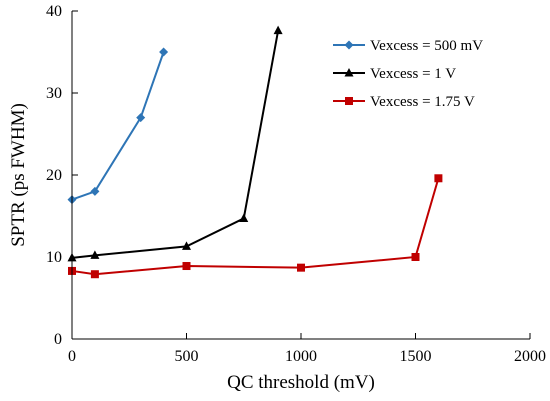 The image size is (550, 401). I want to click on y-axis-title: SPTR (ps FWHM), so click(18, 175).